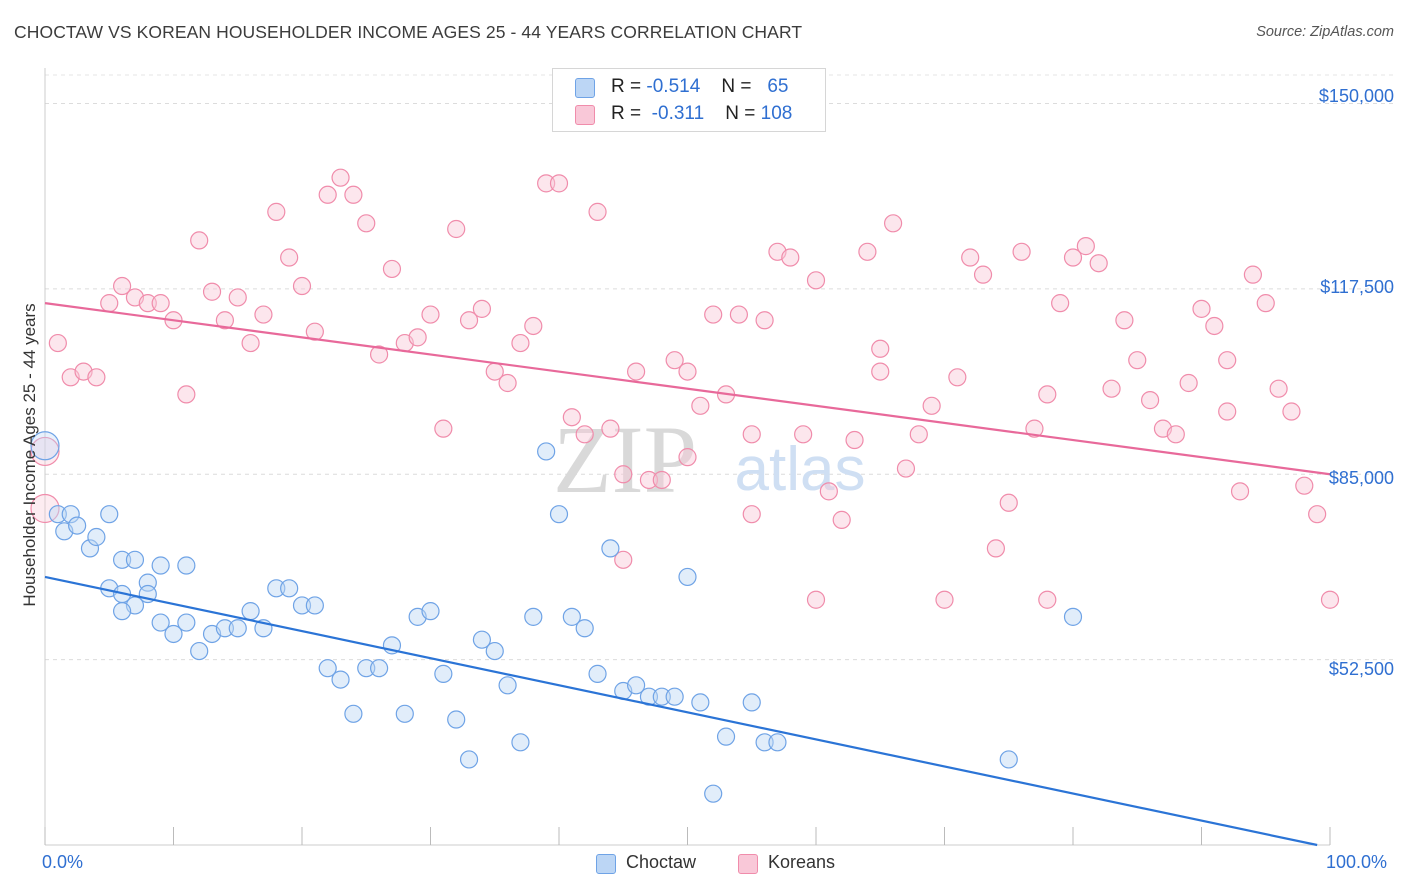 This screenshot has height=892, width=1406. I want to click on y-tick-label: $117,500, so click(1357, 287).